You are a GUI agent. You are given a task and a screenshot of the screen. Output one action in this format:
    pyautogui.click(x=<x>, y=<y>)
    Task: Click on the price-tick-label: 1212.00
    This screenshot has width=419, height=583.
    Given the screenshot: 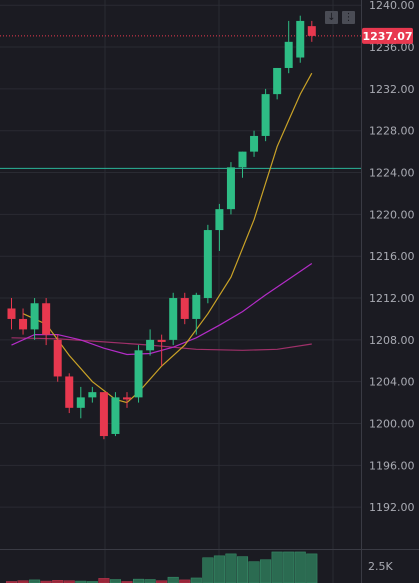 What is the action you would take?
    pyautogui.click(x=392, y=298)
    